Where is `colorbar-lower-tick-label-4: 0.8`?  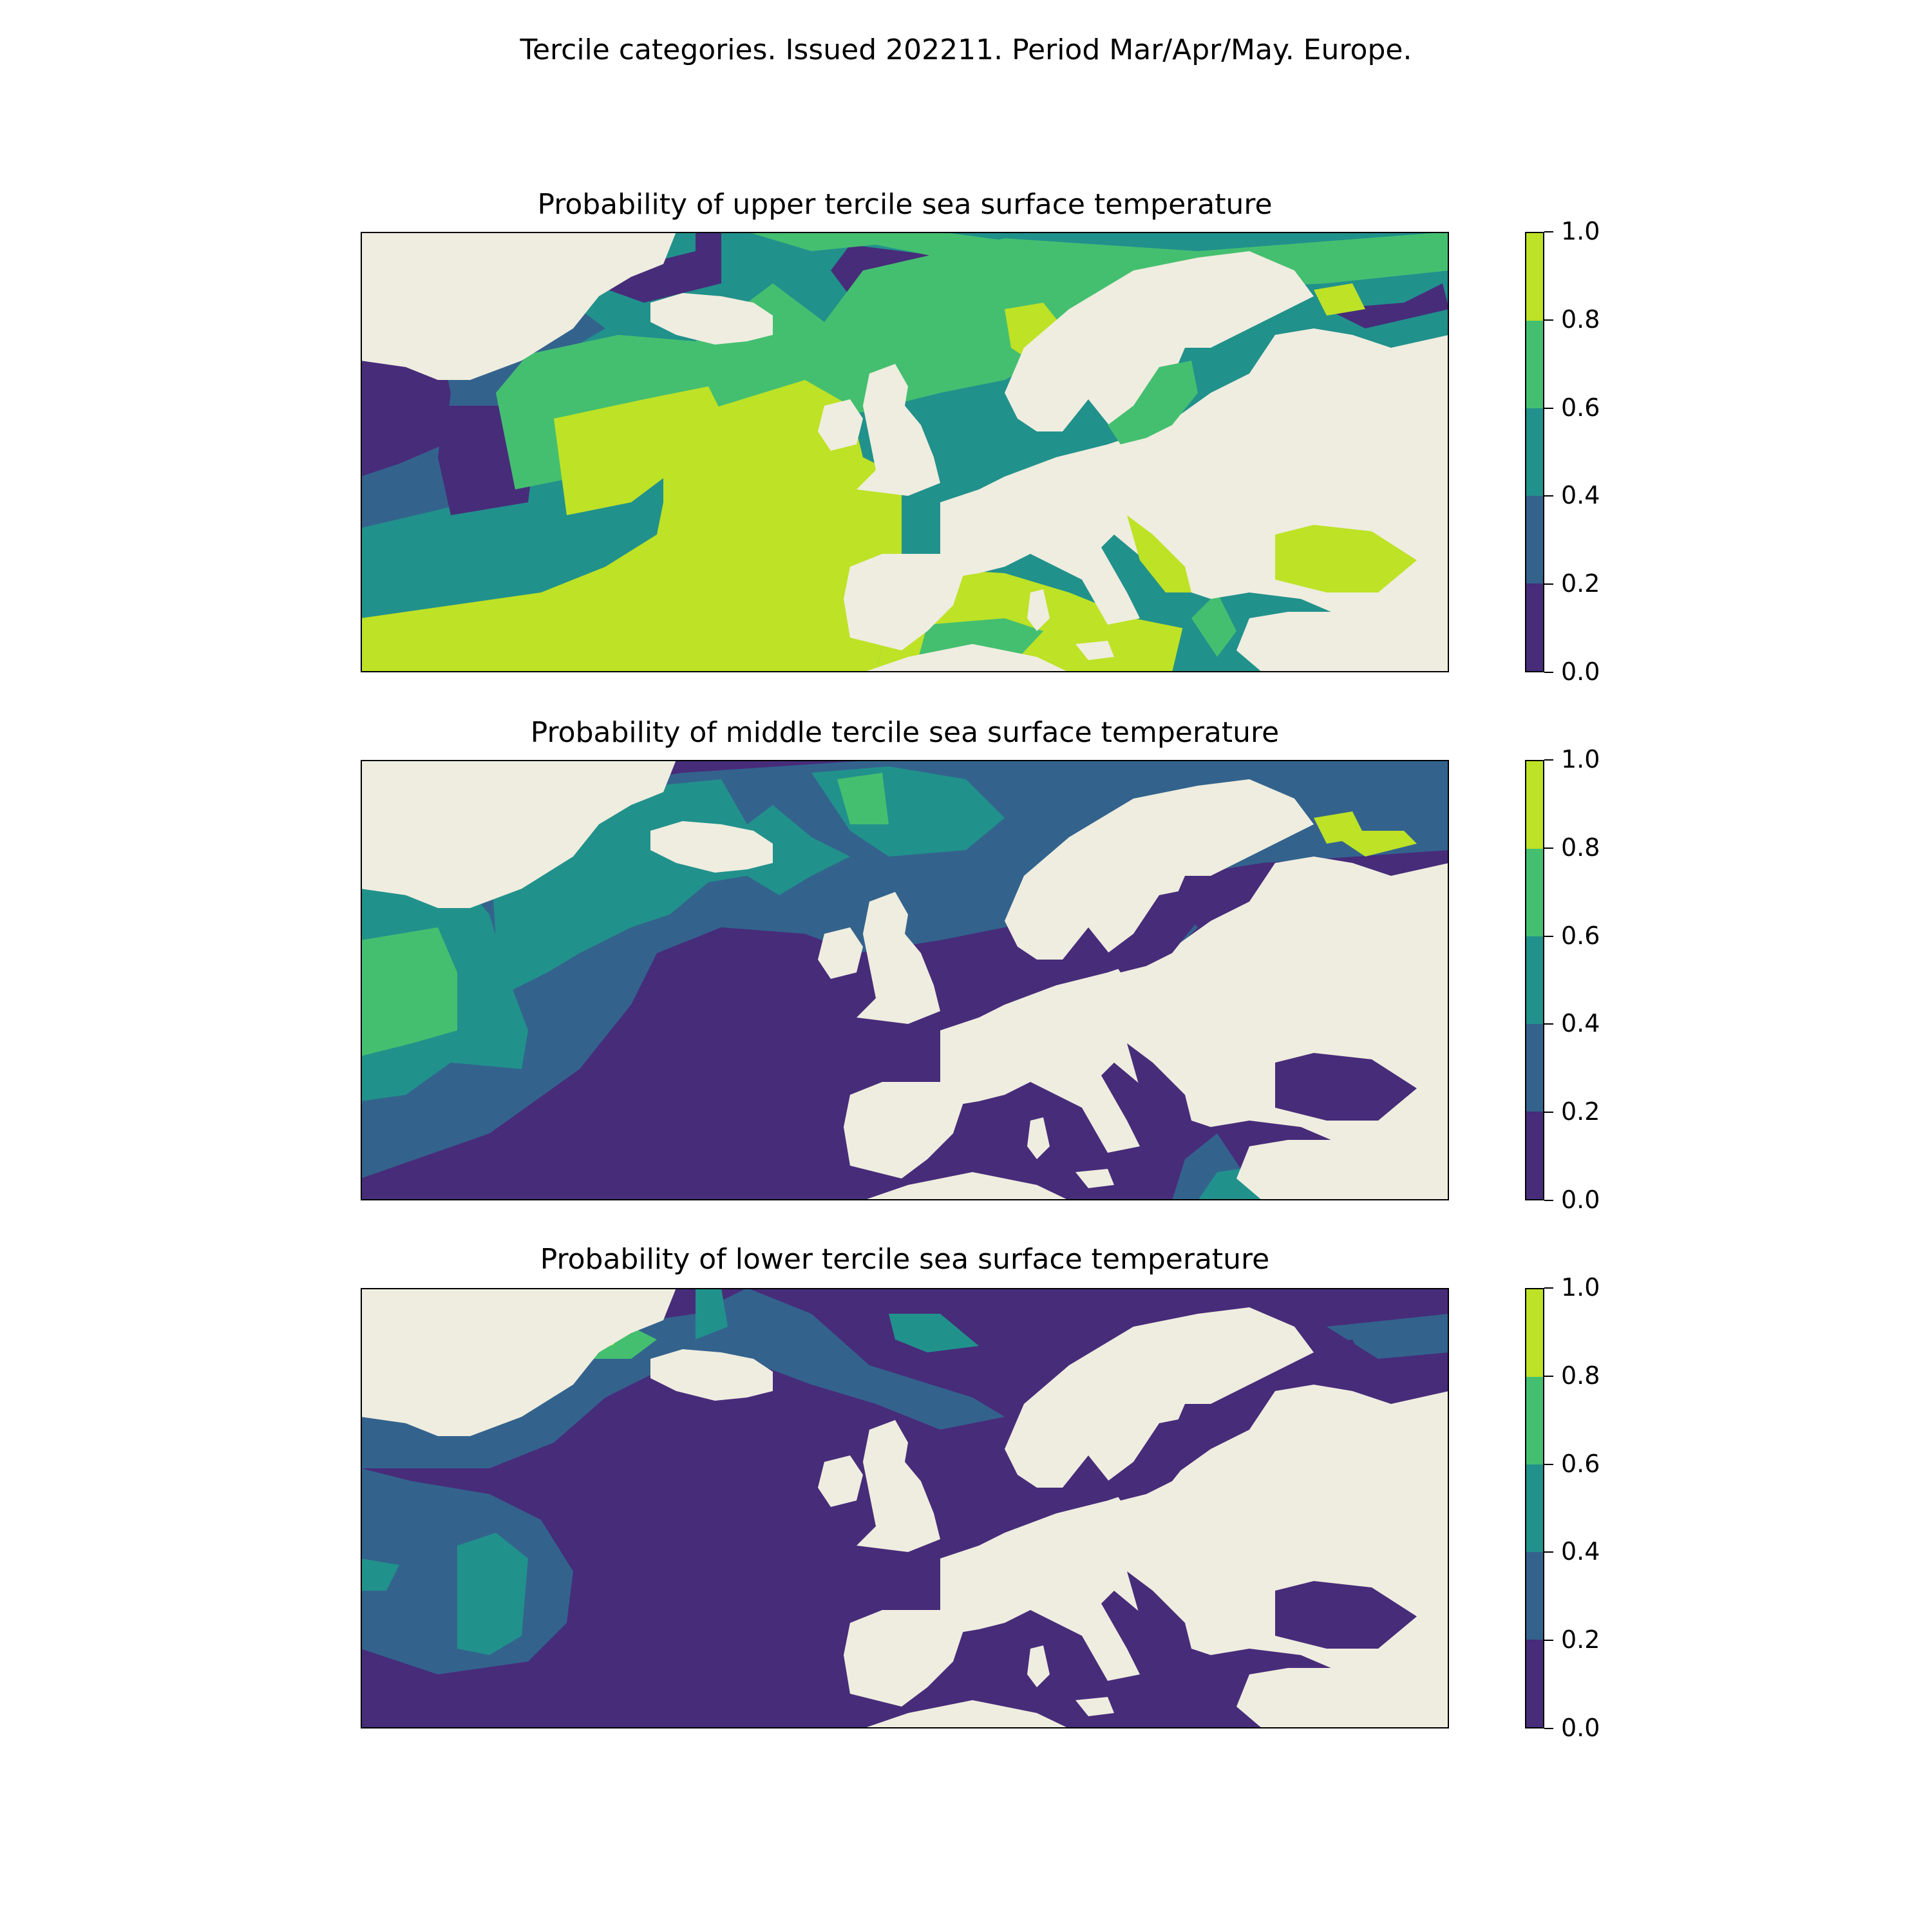
colorbar-lower-tick-label-4: 0.8 is located at coordinates (1580, 1376).